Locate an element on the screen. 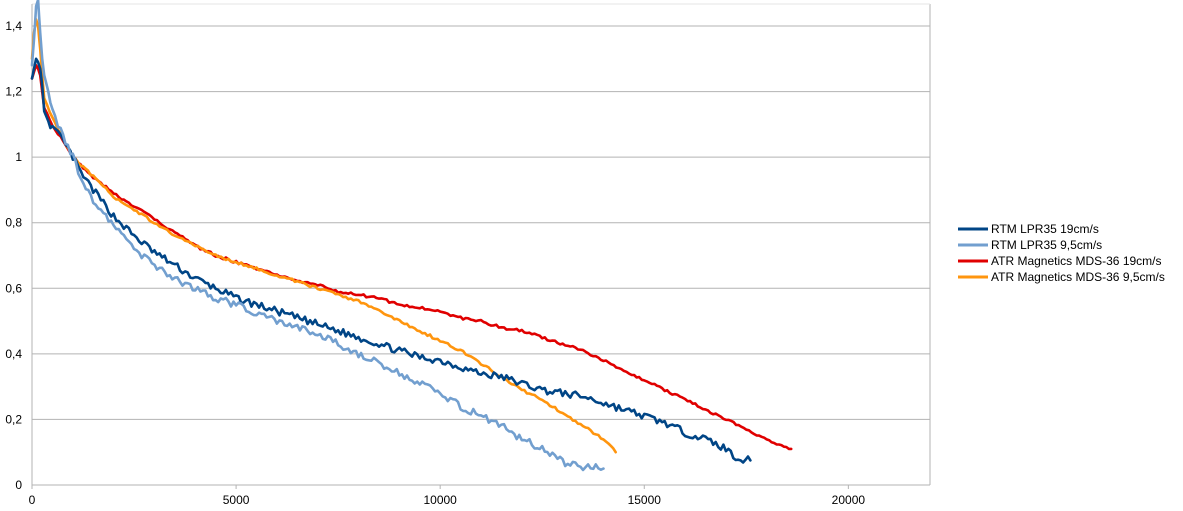  legend-label: ATR Magnetics MDS-36 9,5cm/s is located at coordinates (1078, 277).